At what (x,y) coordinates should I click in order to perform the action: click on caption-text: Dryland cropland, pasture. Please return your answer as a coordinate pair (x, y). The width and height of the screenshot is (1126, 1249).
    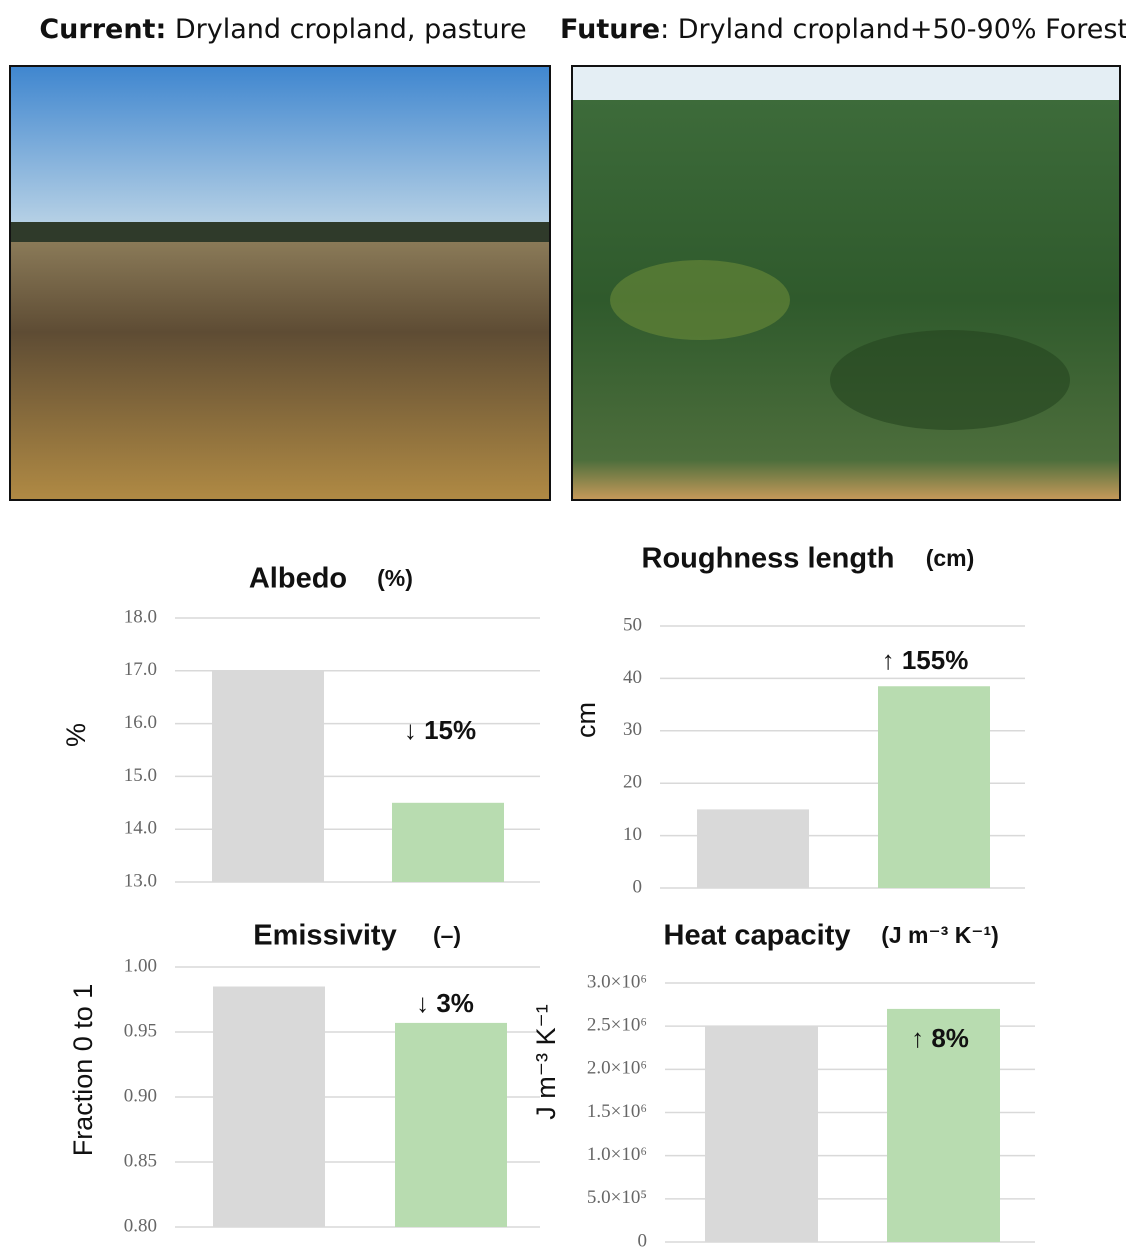
    Looking at the image, I should click on (346, 29).